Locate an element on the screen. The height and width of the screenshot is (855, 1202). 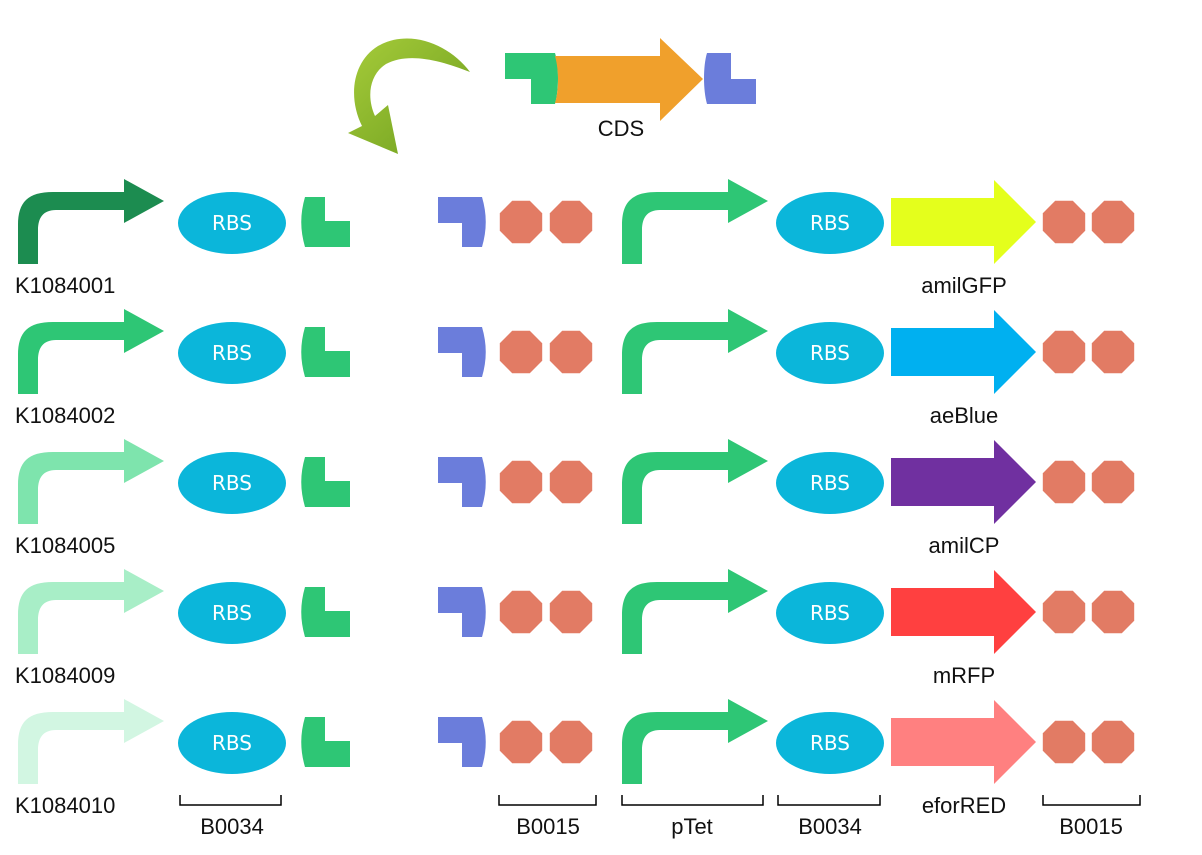
construct-row: RBS RBS K1084002 aeBlue is located at coordinates (575, 368).